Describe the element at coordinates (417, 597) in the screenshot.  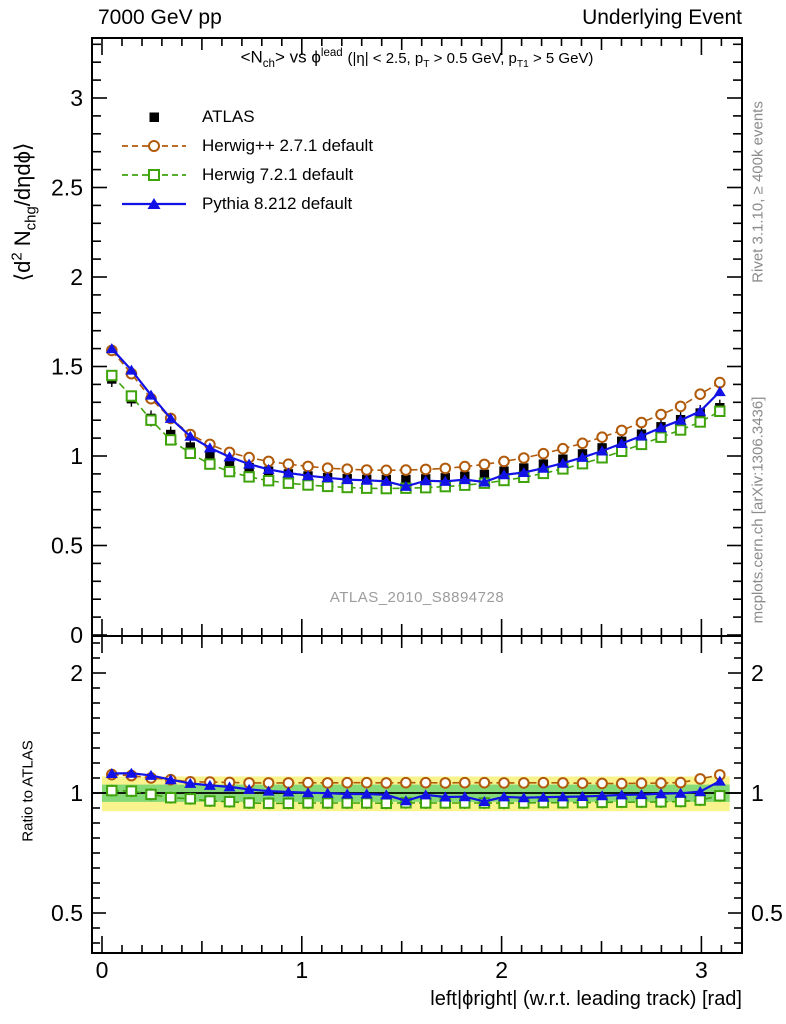
I see `analysis-id-watermark: ATLAS_2010_S8894728` at that location.